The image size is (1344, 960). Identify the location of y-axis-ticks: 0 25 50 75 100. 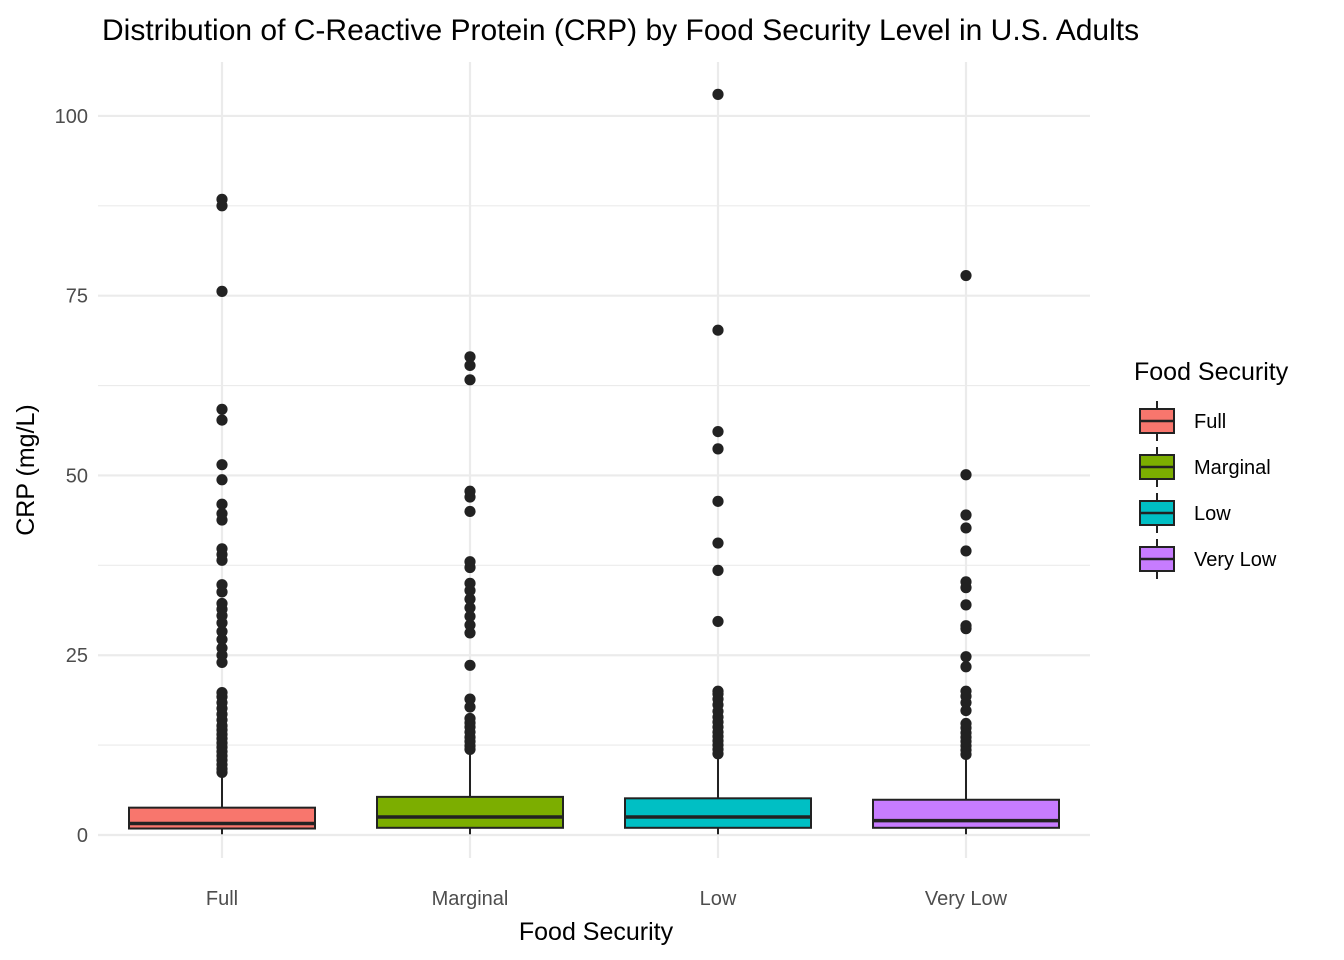
(71, 476).